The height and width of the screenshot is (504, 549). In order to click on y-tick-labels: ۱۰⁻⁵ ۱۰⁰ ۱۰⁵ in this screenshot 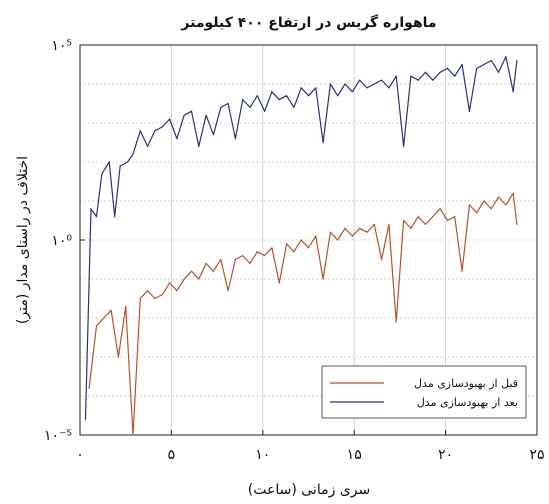, I will do `click(64, 241)`.